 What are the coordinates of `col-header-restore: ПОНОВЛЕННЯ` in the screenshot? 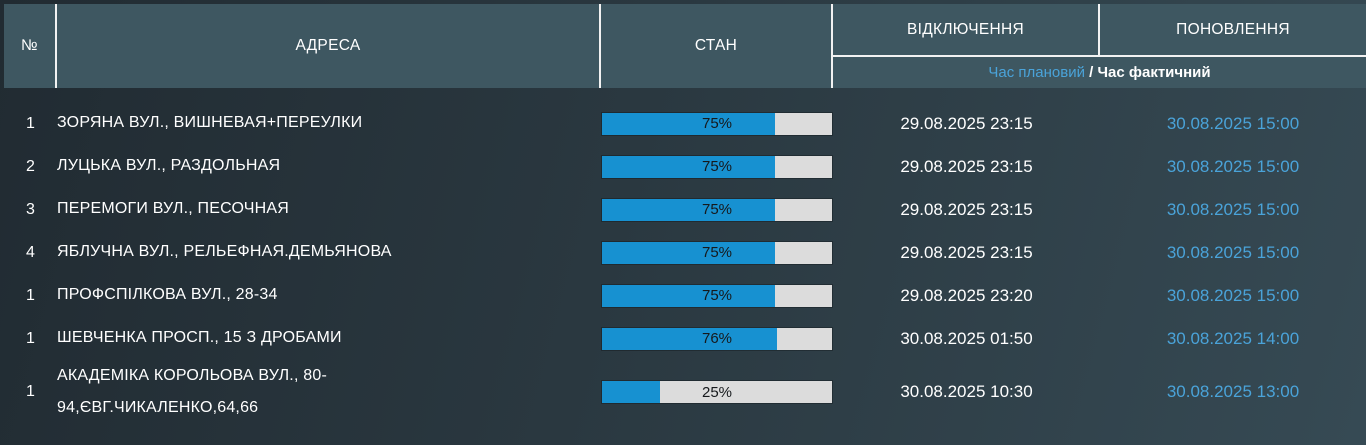 It's located at (1233, 30).